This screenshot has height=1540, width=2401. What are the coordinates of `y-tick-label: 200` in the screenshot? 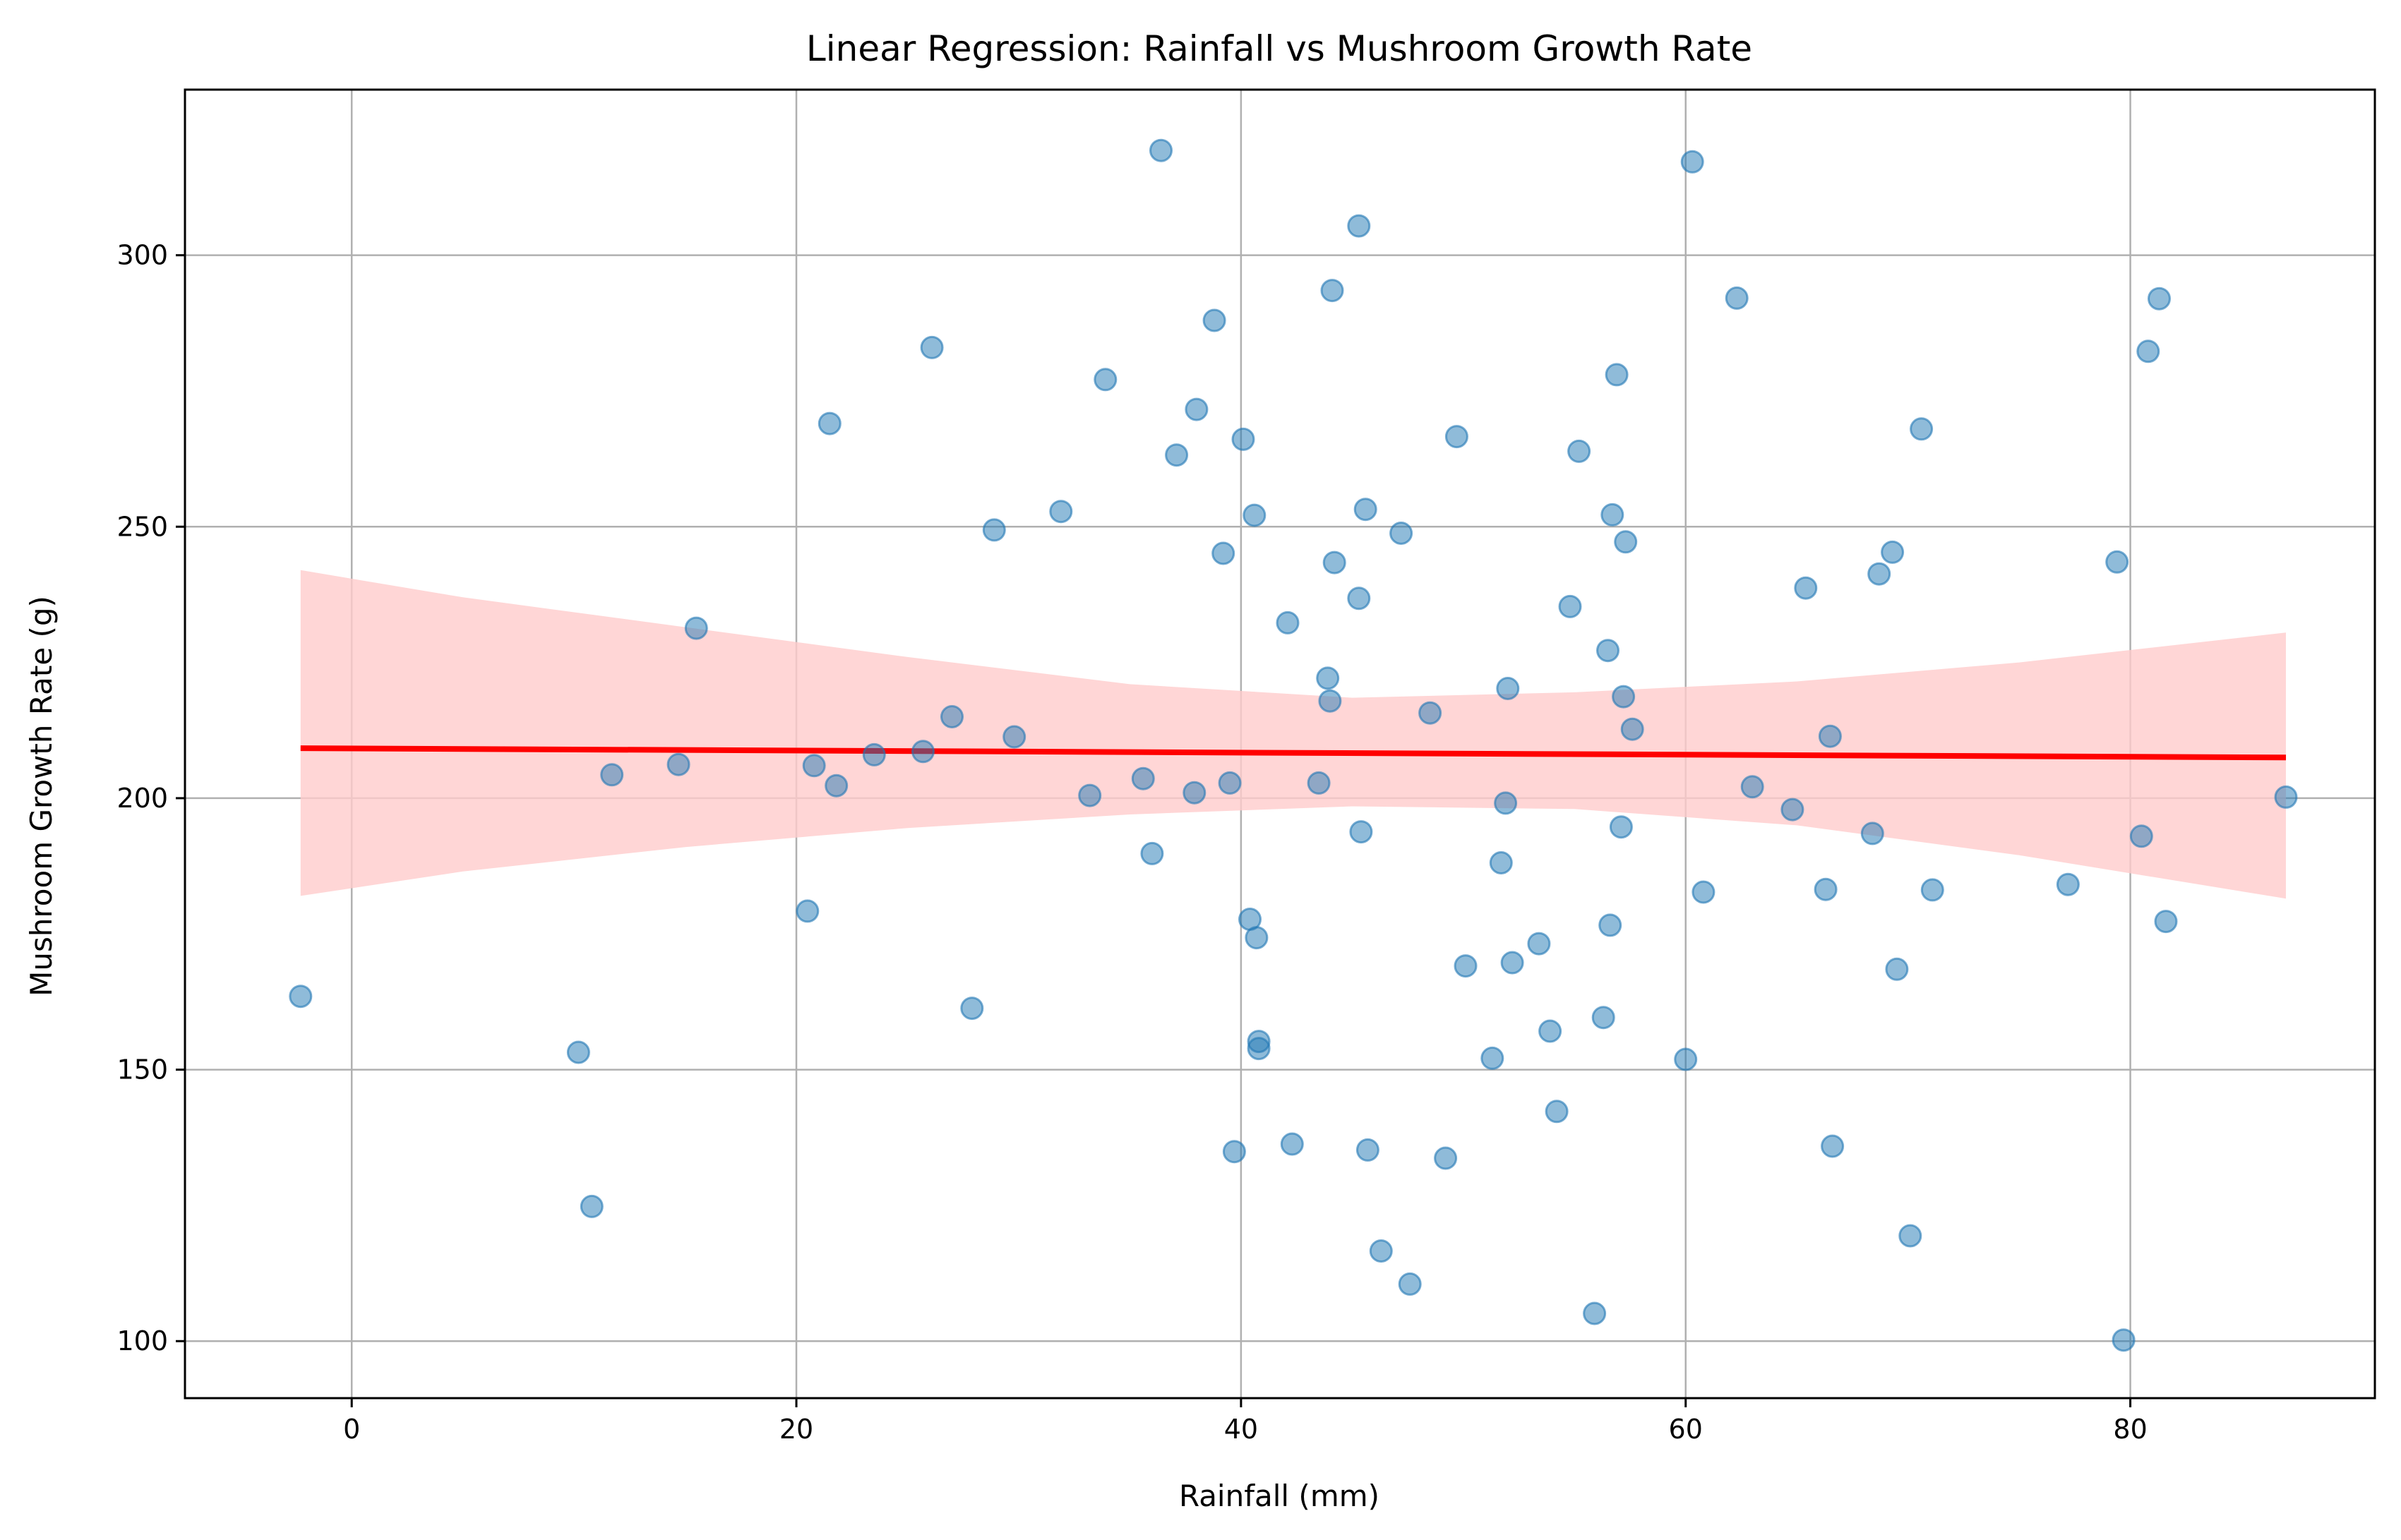 It's located at (142, 798).